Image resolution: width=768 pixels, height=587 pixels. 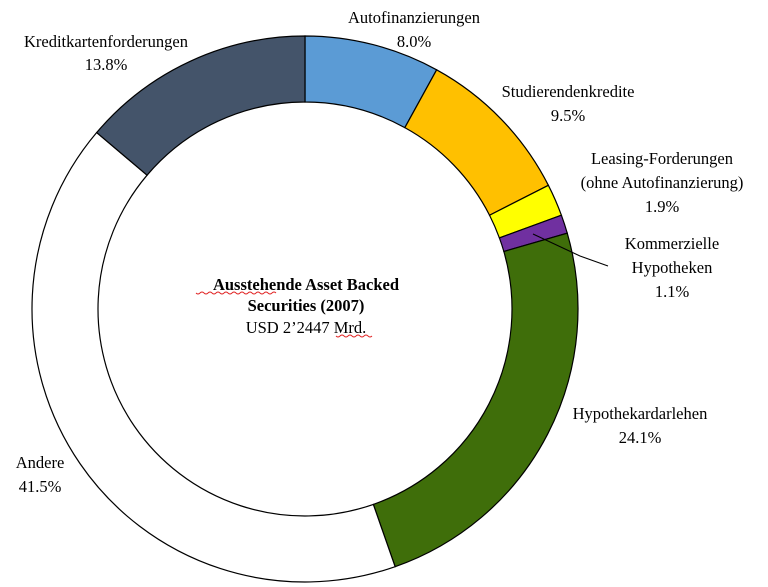 What do you see at coordinates (662, 158) in the screenshot?
I see `svg-text: Leasing-Forderungen` at bounding box center [662, 158].